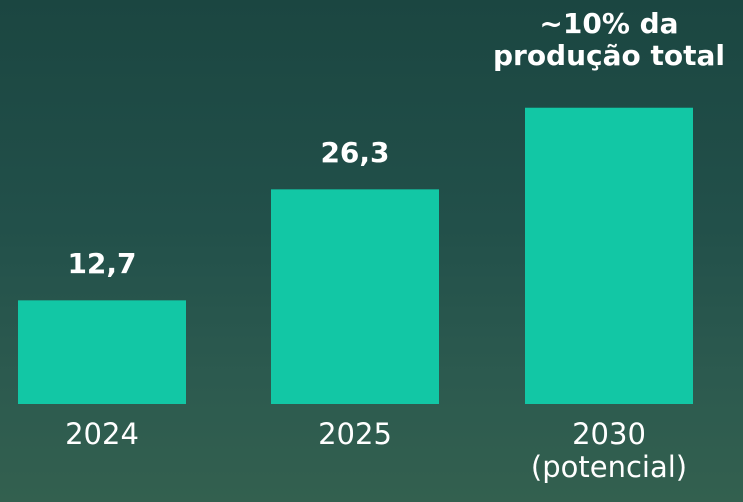 The width and height of the screenshot is (743, 502). I want to click on x-tick-label: 2030 (potencial), so click(609, 451).